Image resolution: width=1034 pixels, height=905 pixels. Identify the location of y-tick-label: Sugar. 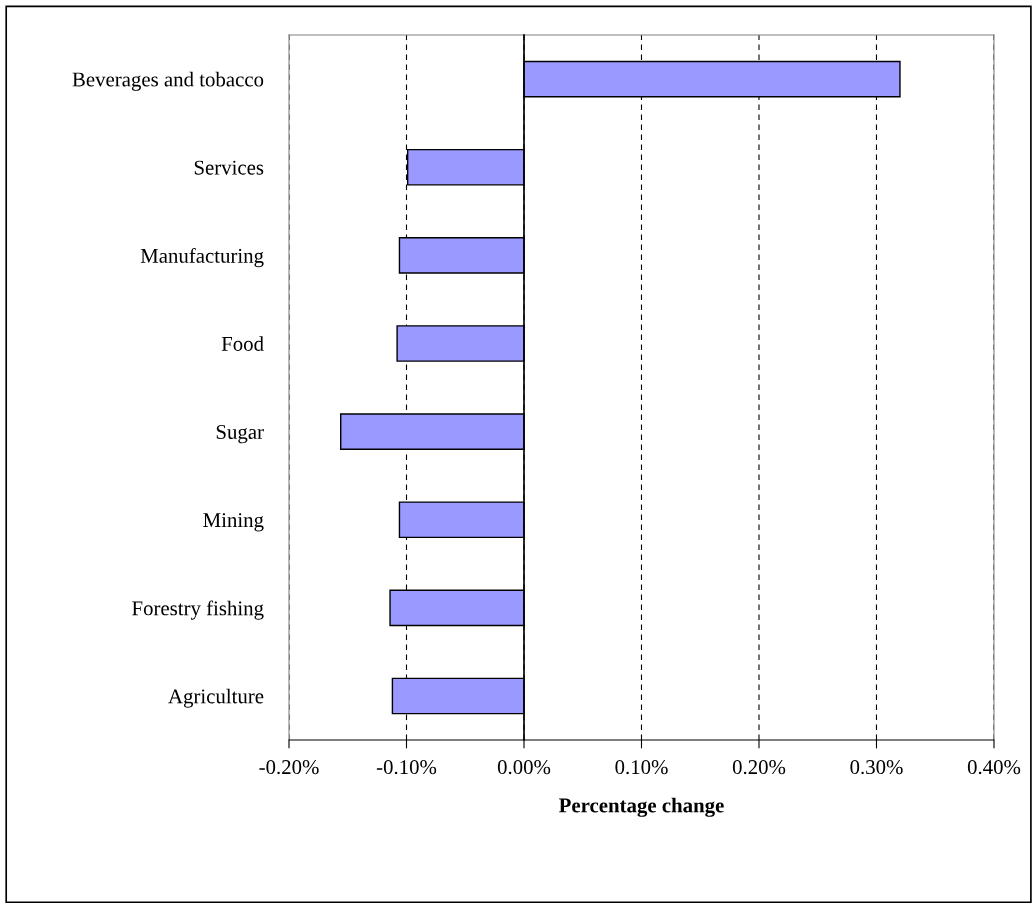
(240, 434).